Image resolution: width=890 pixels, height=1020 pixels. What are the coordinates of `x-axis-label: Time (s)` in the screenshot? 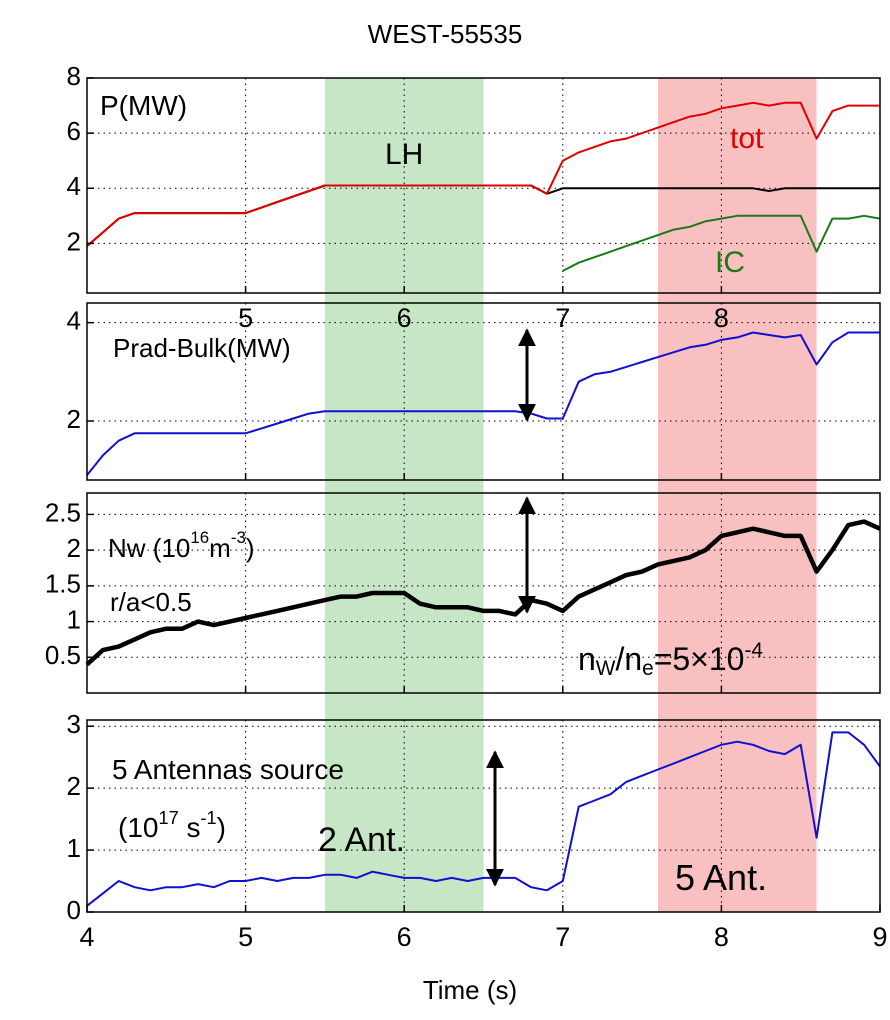 It's located at (470, 990).